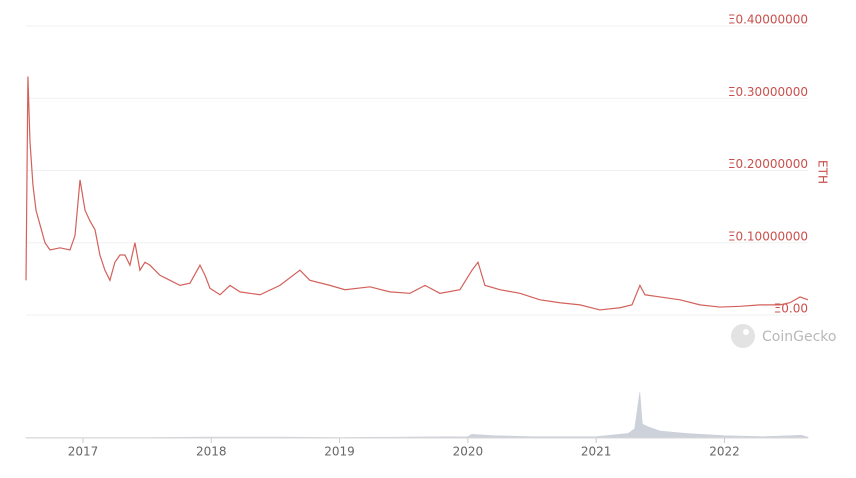 The width and height of the screenshot is (856, 478). Describe the element at coordinates (768, 20) in the screenshot. I see `y-tick-label: Ξ0.40000000` at that location.